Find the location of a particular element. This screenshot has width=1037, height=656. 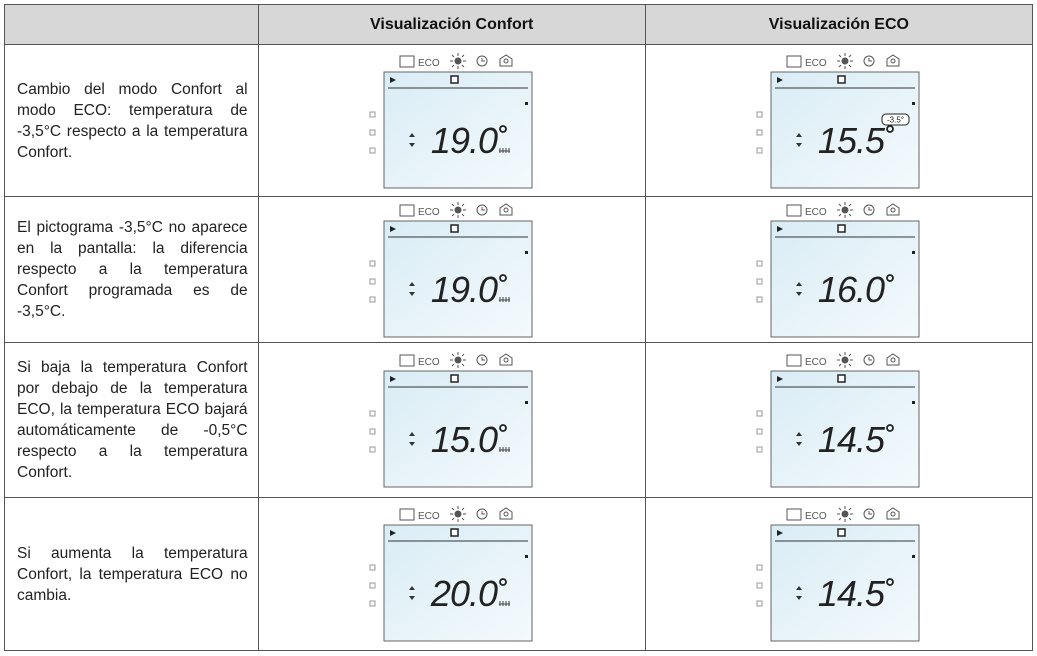

temperature: 16.0 is located at coordinates (851, 289).